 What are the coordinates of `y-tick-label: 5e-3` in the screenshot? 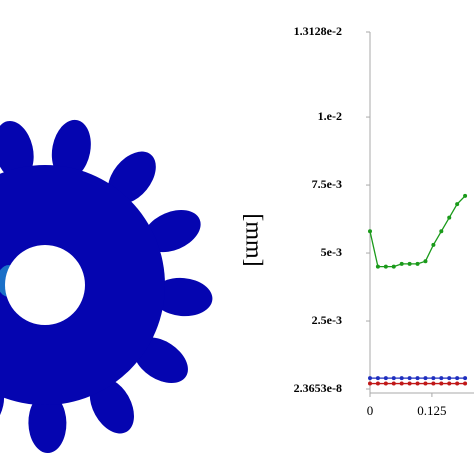 It's located at (331, 252).